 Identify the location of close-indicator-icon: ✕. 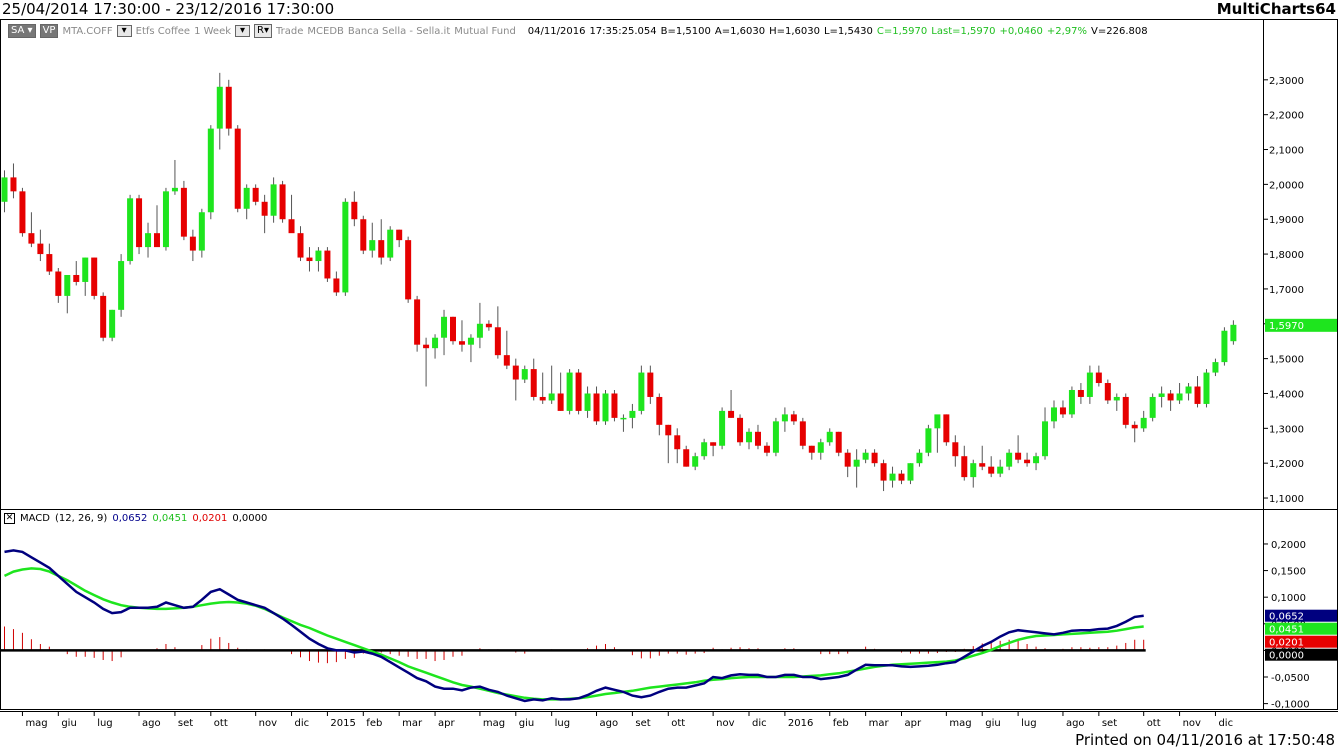
(9, 518).